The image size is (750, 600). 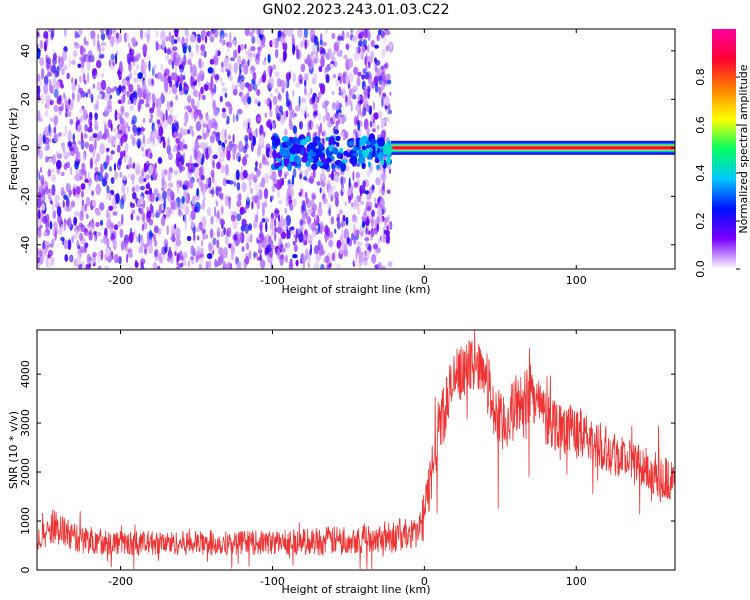 I want to click on y-tick-label: -20, so click(x=25, y=196).